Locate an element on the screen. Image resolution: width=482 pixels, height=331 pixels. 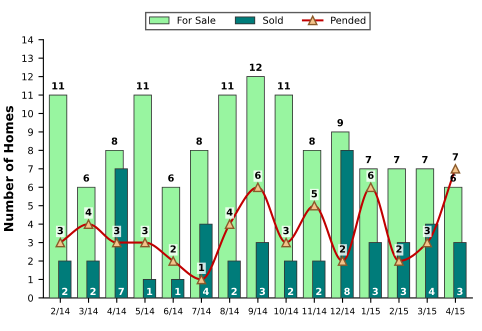
x-tick-label: 5/14 is located at coordinates (145, 312).